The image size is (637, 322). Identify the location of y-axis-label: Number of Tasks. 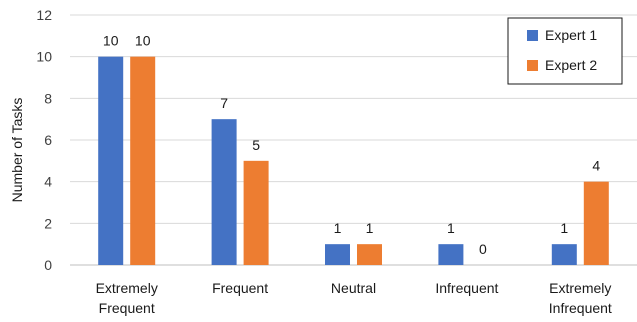
(17, 150).